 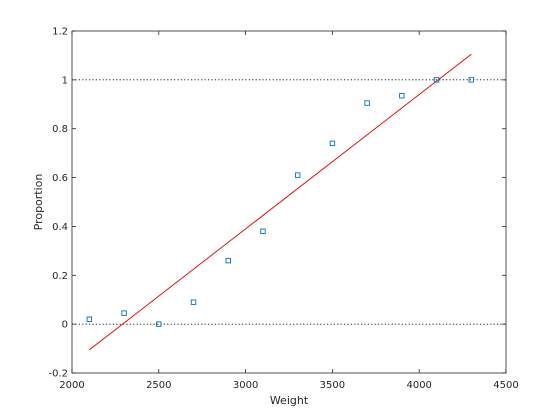 I want to click on x-tick-label: 4000, so click(x=418, y=385).